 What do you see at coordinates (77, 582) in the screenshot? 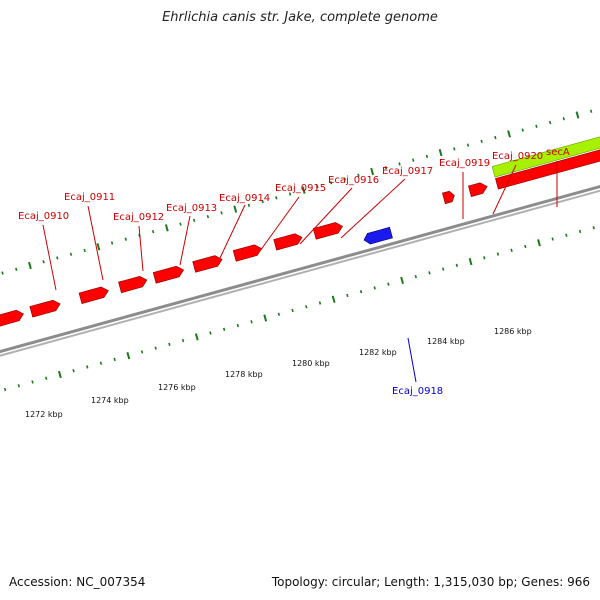
I see `accession-label: Accession: NC_007354` at bounding box center [77, 582].